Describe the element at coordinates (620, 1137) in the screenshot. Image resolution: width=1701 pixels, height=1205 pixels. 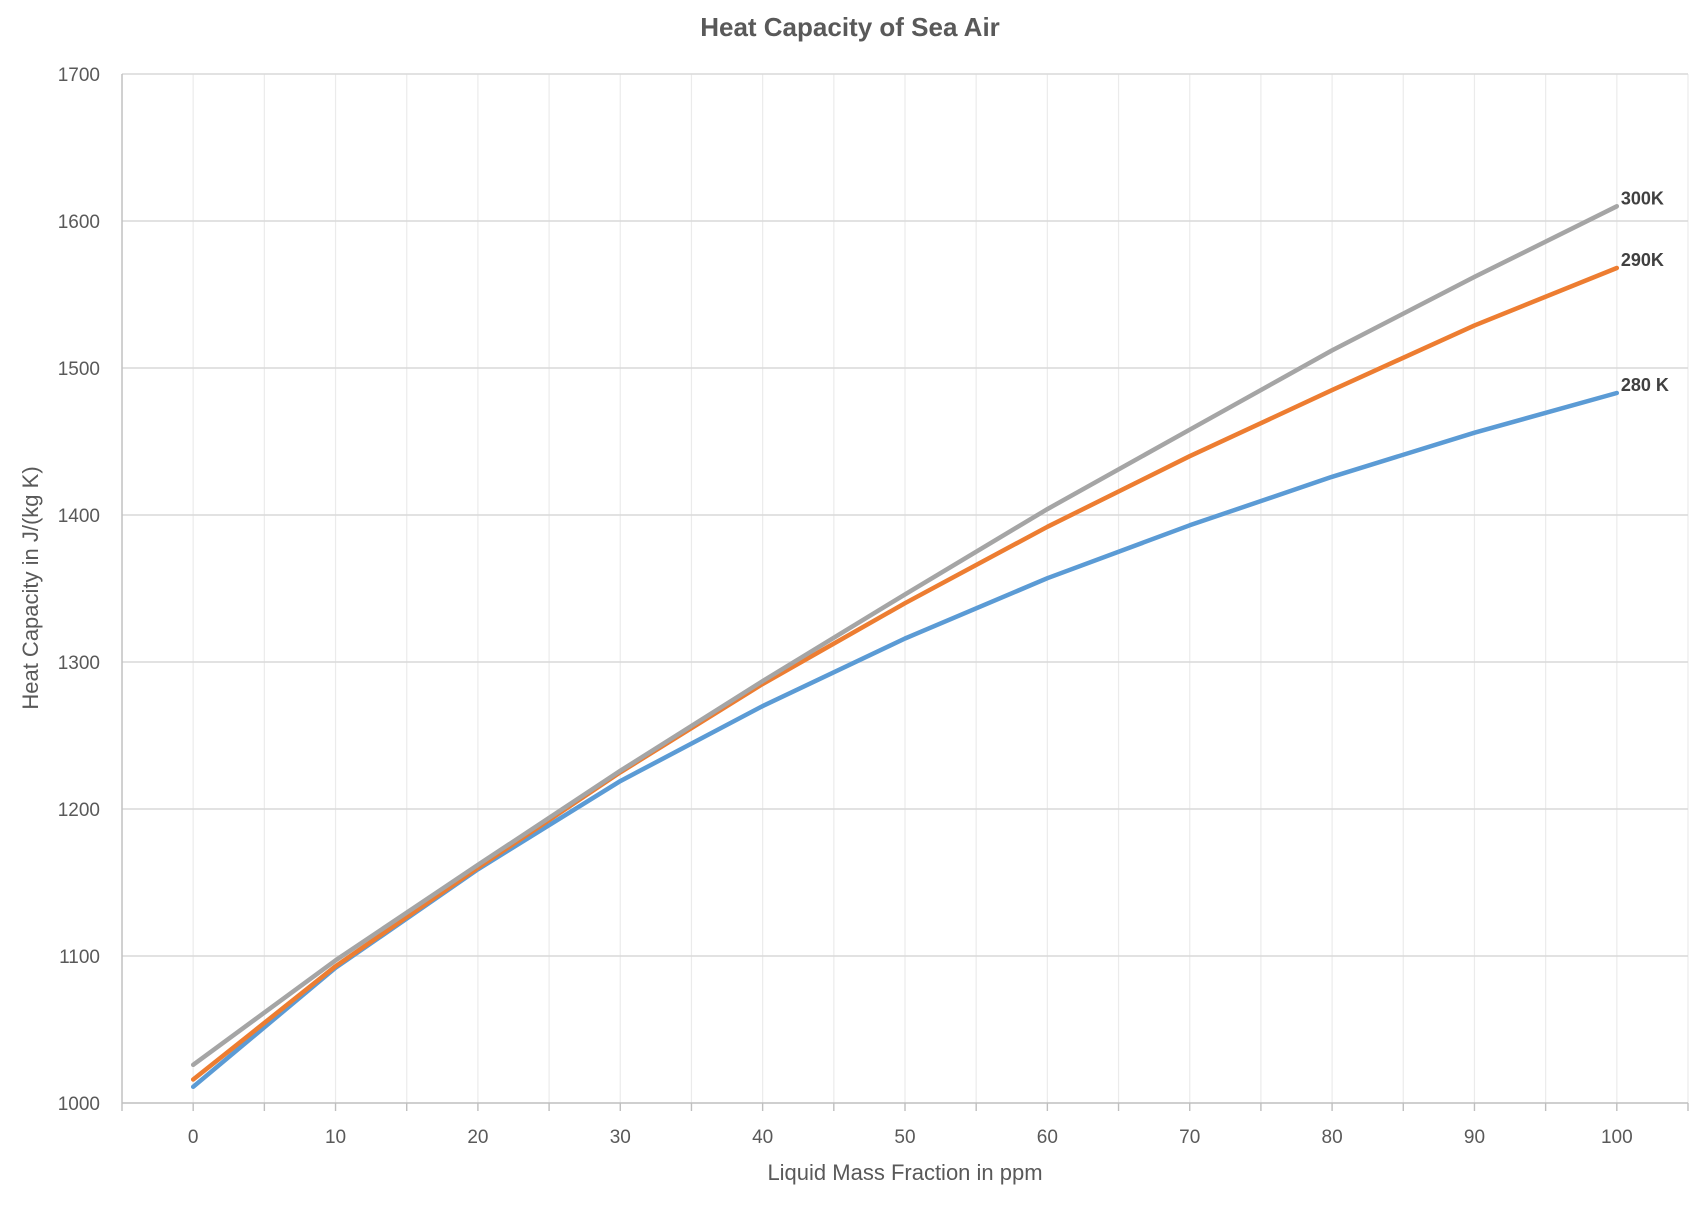
I see `x-tick-label: 30` at that location.